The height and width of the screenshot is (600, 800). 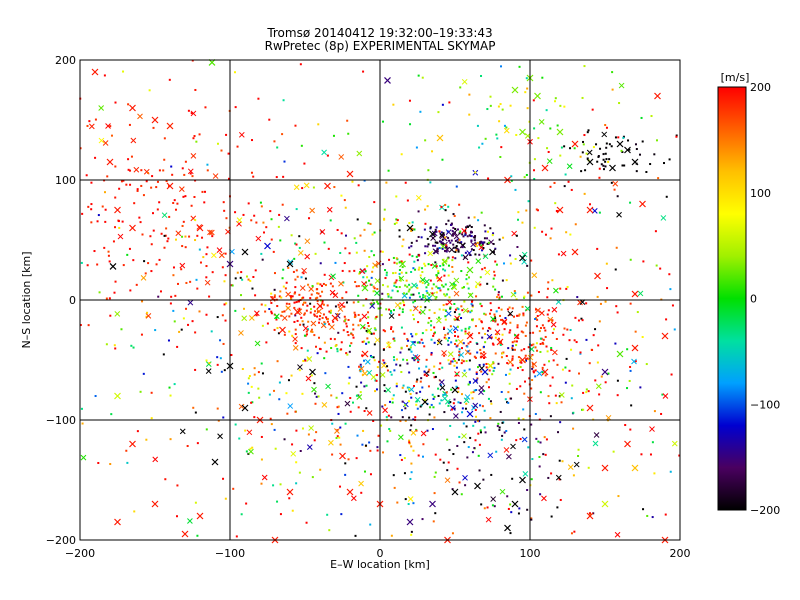 I want to click on colorbar-gradient, so click(x=732, y=298).